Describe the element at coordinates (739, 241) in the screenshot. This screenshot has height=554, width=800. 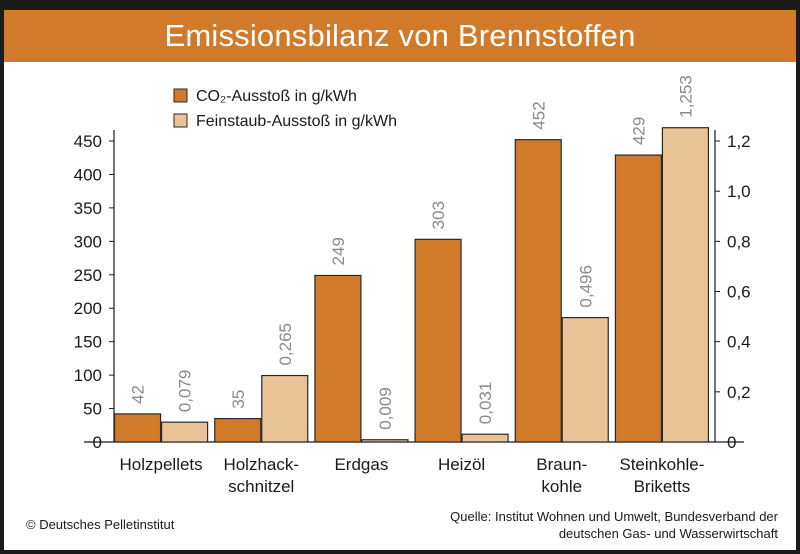
I see `right-tick-label: 0,8` at that location.